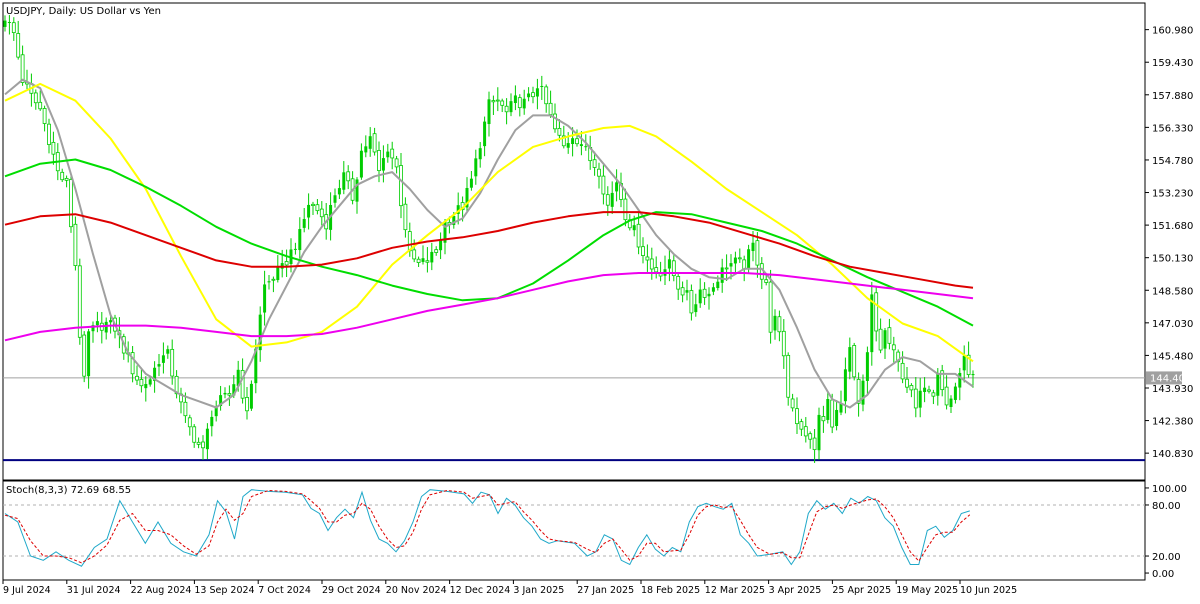 This screenshot has height=604, width=1200. I want to click on date-tick-label: 12 Mar 2025, so click(735, 590).